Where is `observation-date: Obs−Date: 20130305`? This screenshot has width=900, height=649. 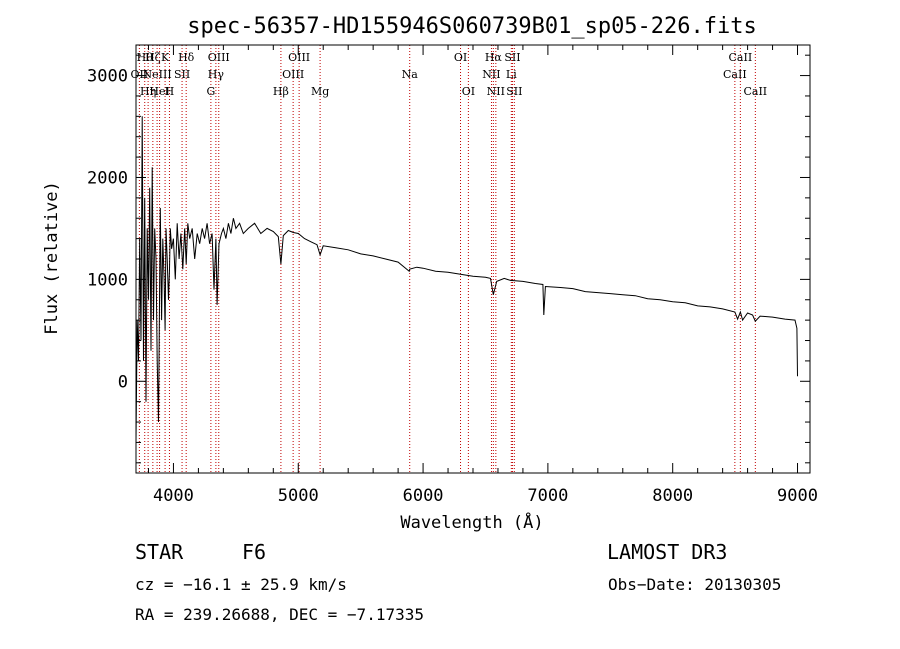 observation-date: Obs−Date: 20130305 is located at coordinates (695, 584).